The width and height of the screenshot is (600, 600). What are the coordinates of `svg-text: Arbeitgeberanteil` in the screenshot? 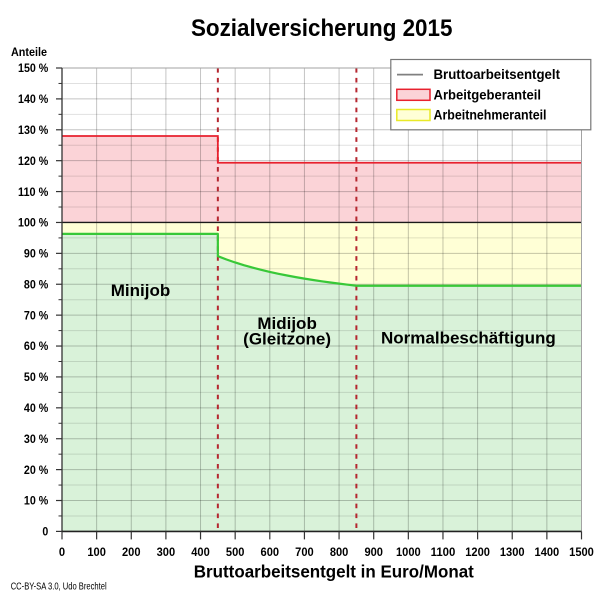 It's located at (488, 94).